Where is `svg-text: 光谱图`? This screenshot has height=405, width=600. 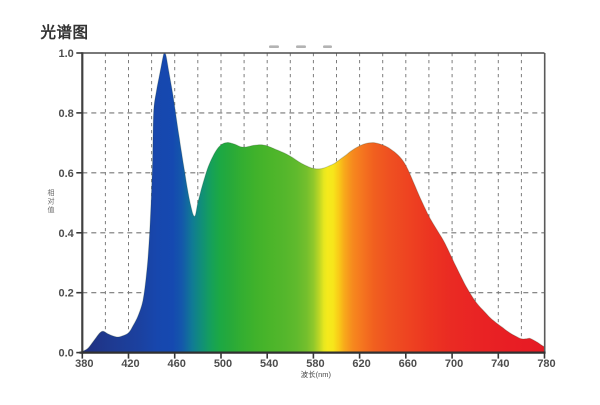 svg-text: 光谱图 is located at coordinates (64, 32).